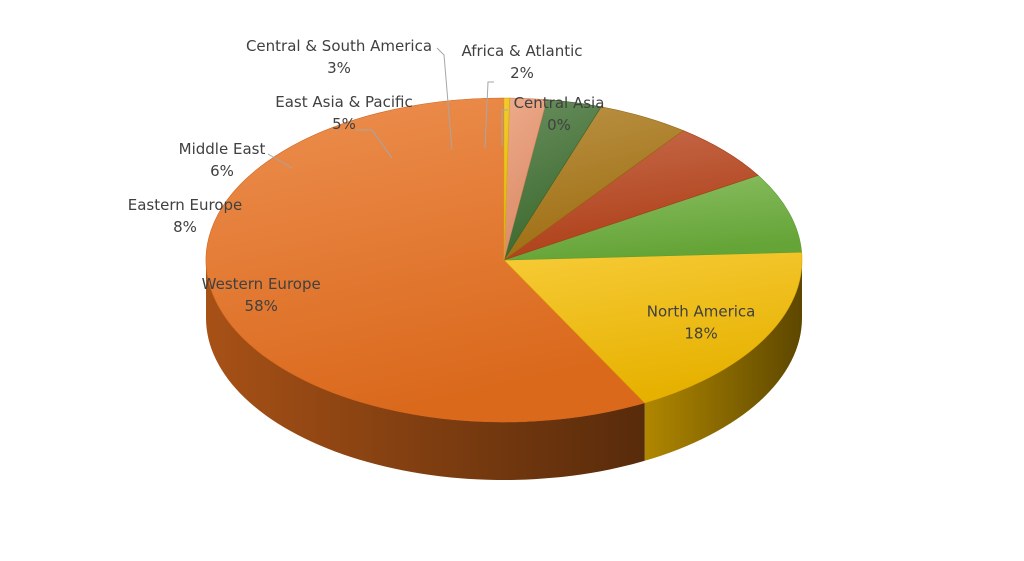 This screenshot has width=1024, height=561. What do you see at coordinates (559, 125) in the screenshot?
I see `value-central-asia: 0%` at bounding box center [559, 125].